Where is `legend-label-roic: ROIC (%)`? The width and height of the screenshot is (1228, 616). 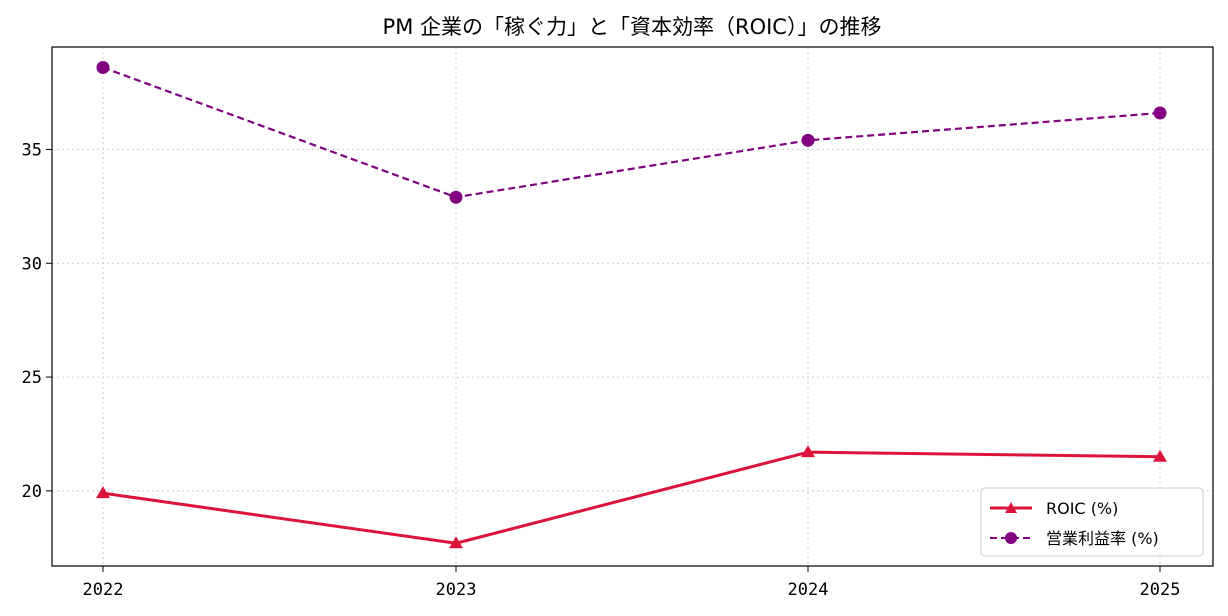
legend-label-roic: ROIC (%) is located at coordinates (1082, 508).